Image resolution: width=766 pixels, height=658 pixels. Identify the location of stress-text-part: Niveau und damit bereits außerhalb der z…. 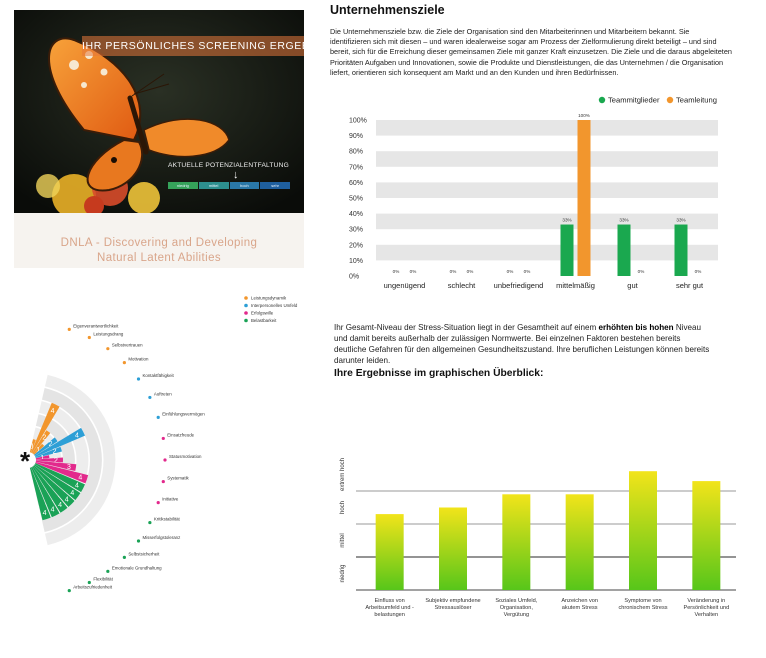
(522, 344).